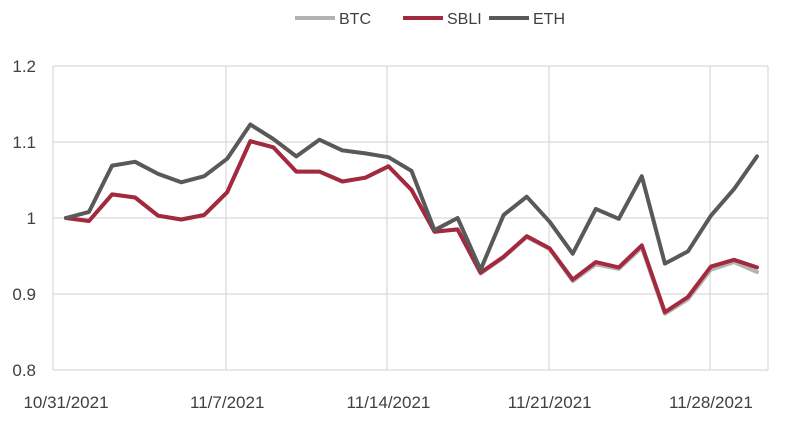 The image size is (792, 421). Describe the element at coordinates (24, 370) in the screenshot. I see `y-tick-label: 0.8` at that location.